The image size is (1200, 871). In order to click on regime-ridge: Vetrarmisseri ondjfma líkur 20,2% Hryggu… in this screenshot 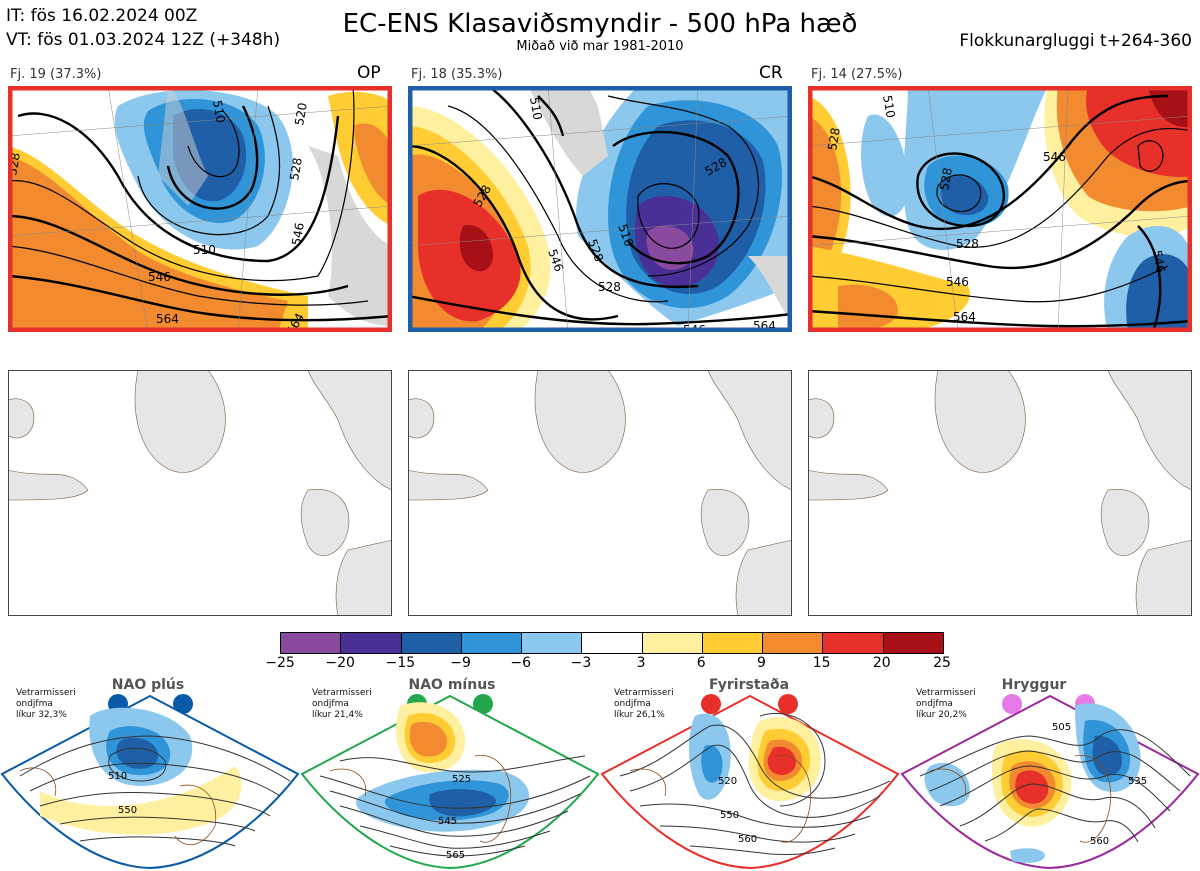, I will do `click(1050, 773)`.